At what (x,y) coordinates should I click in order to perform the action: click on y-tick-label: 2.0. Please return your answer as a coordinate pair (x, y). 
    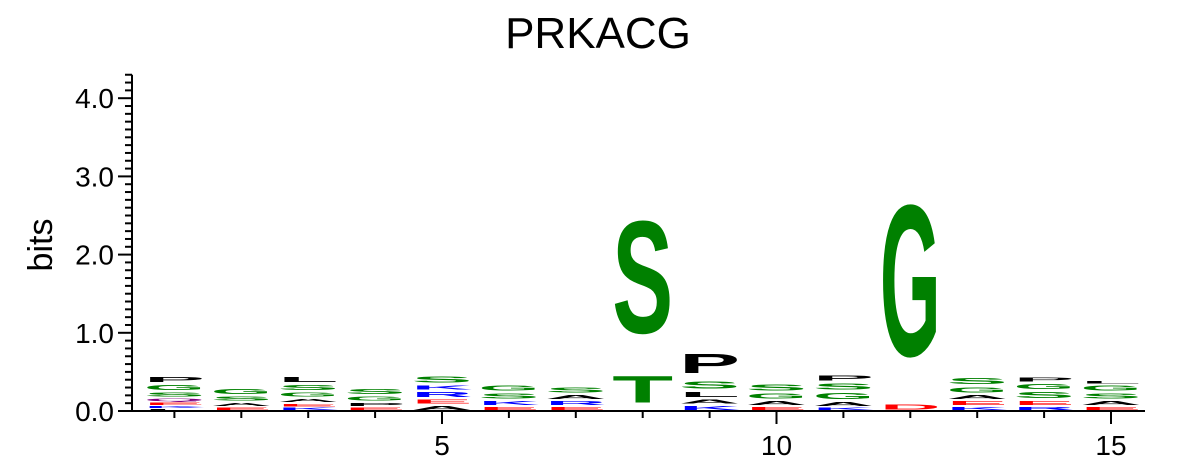
    Looking at the image, I should click on (94, 255).